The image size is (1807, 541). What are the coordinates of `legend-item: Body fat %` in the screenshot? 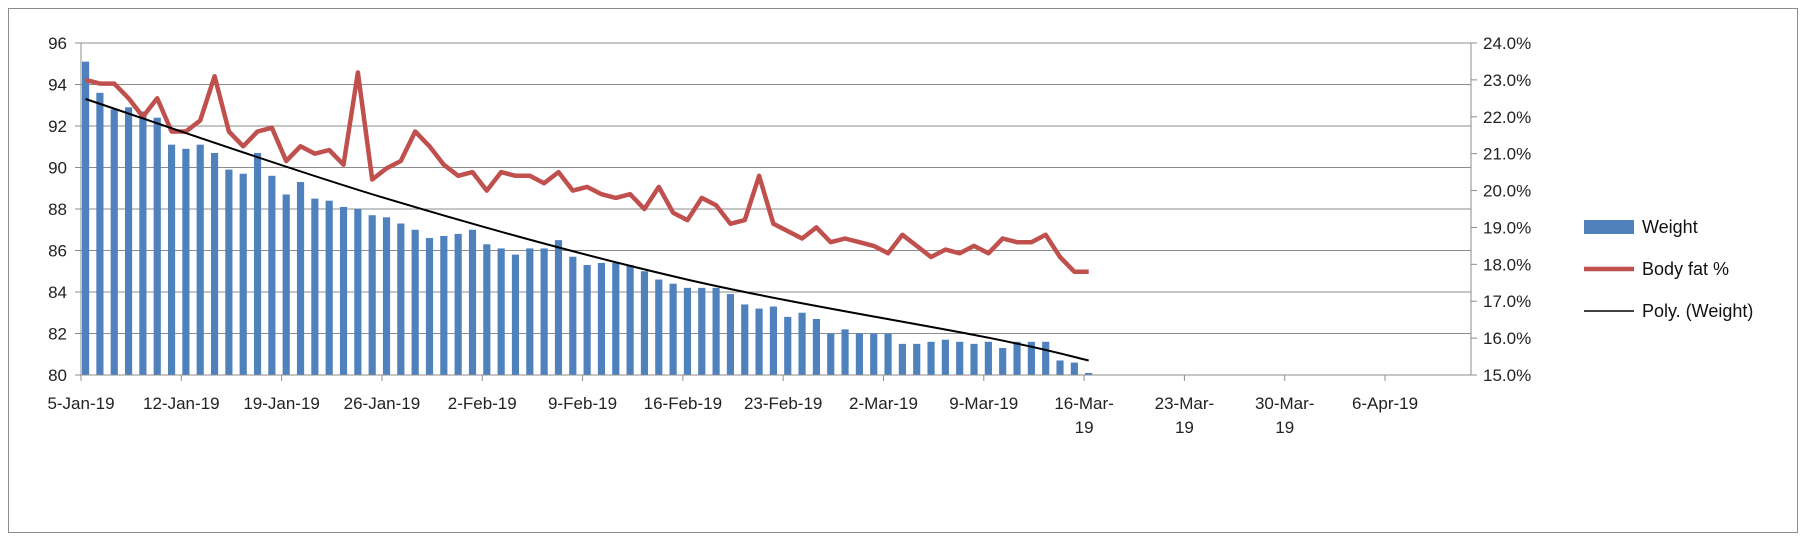 It's located at (1656, 269).